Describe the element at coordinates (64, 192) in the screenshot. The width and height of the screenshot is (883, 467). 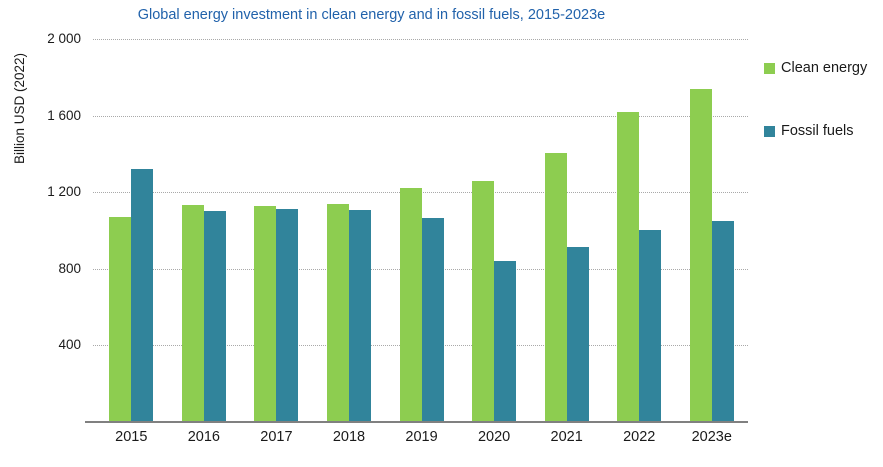
I see `y-tick-label: 1 200` at that location.